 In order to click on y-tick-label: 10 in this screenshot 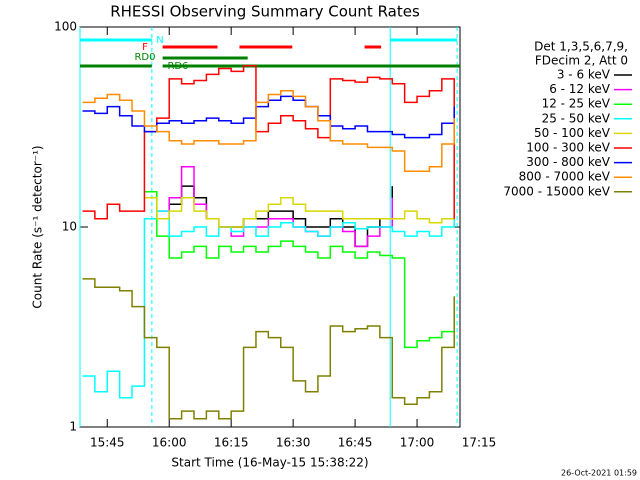, I will do `click(69, 227)`.